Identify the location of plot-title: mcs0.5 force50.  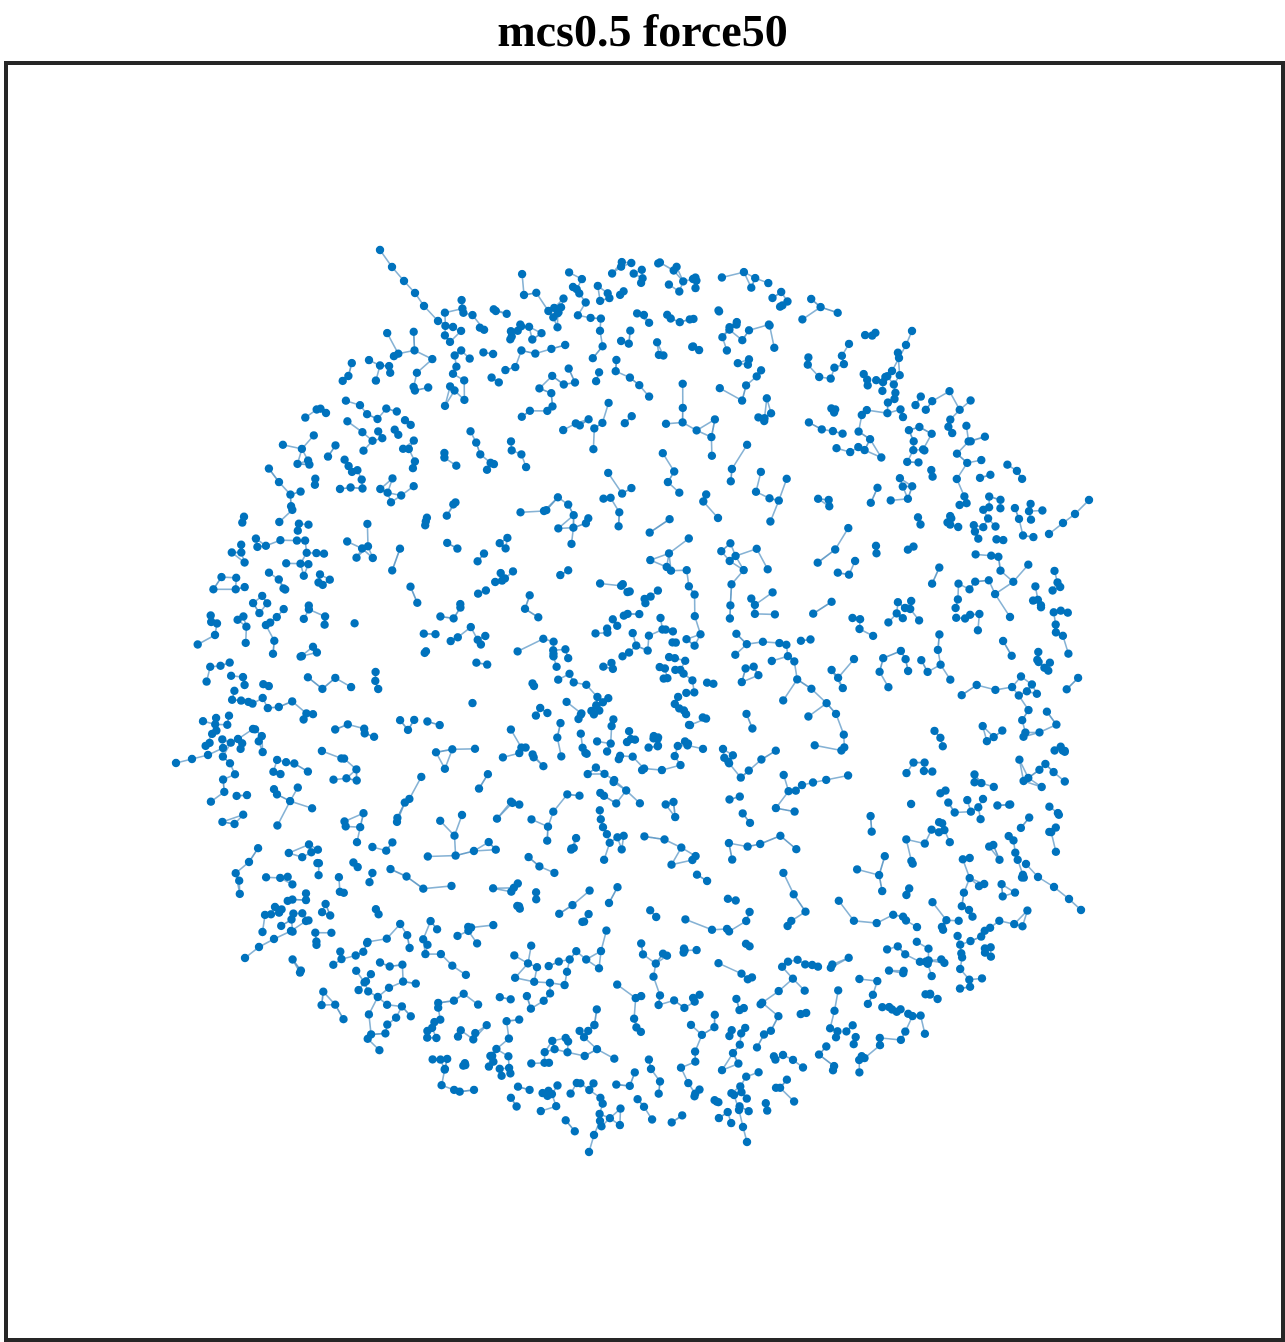
(642, 30).